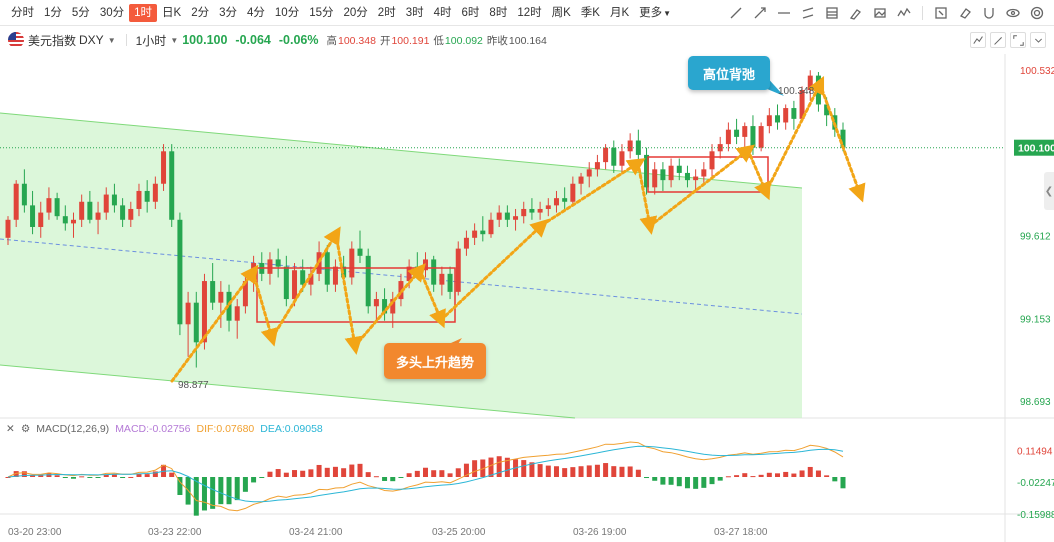 The width and height of the screenshot is (1054, 542). What do you see at coordinates (590, 12) in the screenshot?
I see `timeframe-19: 季K` at bounding box center [590, 12].